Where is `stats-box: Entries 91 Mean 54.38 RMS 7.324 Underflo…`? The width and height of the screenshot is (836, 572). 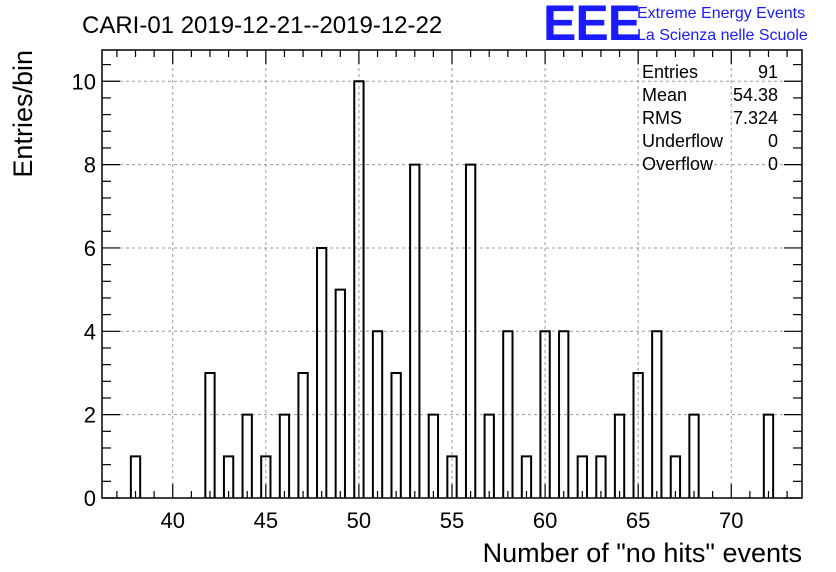 stats-box: Entries 91 Mean 54.38 RMS 7.324 Underflo… is located at coordinates (710, 118).